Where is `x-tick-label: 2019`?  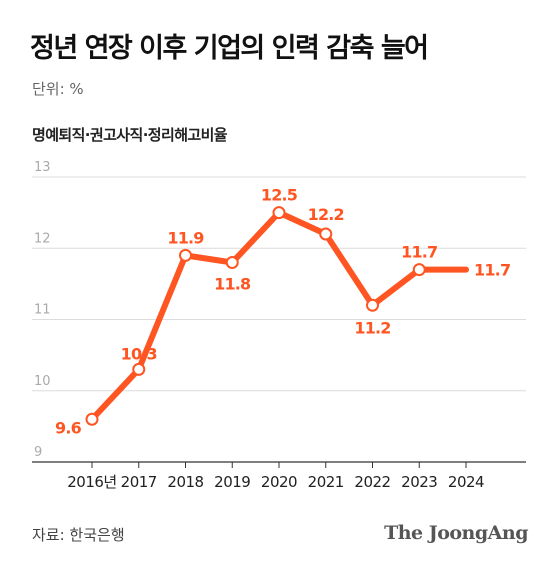 x-tick-label: 2019 is located at coordinates (232, 482).